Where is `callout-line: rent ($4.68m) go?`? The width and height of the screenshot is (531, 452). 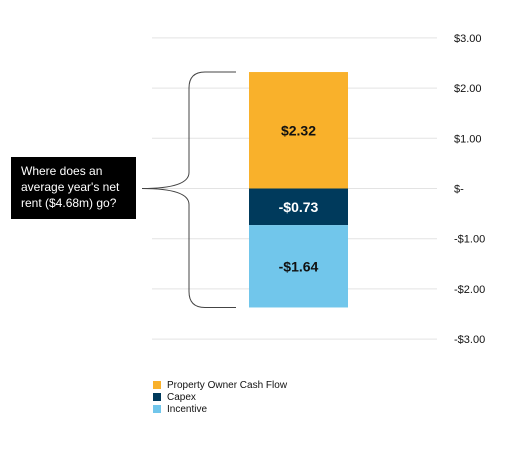 callout-line: rent ($4.68m) go? is located at coordinates (69, 203).